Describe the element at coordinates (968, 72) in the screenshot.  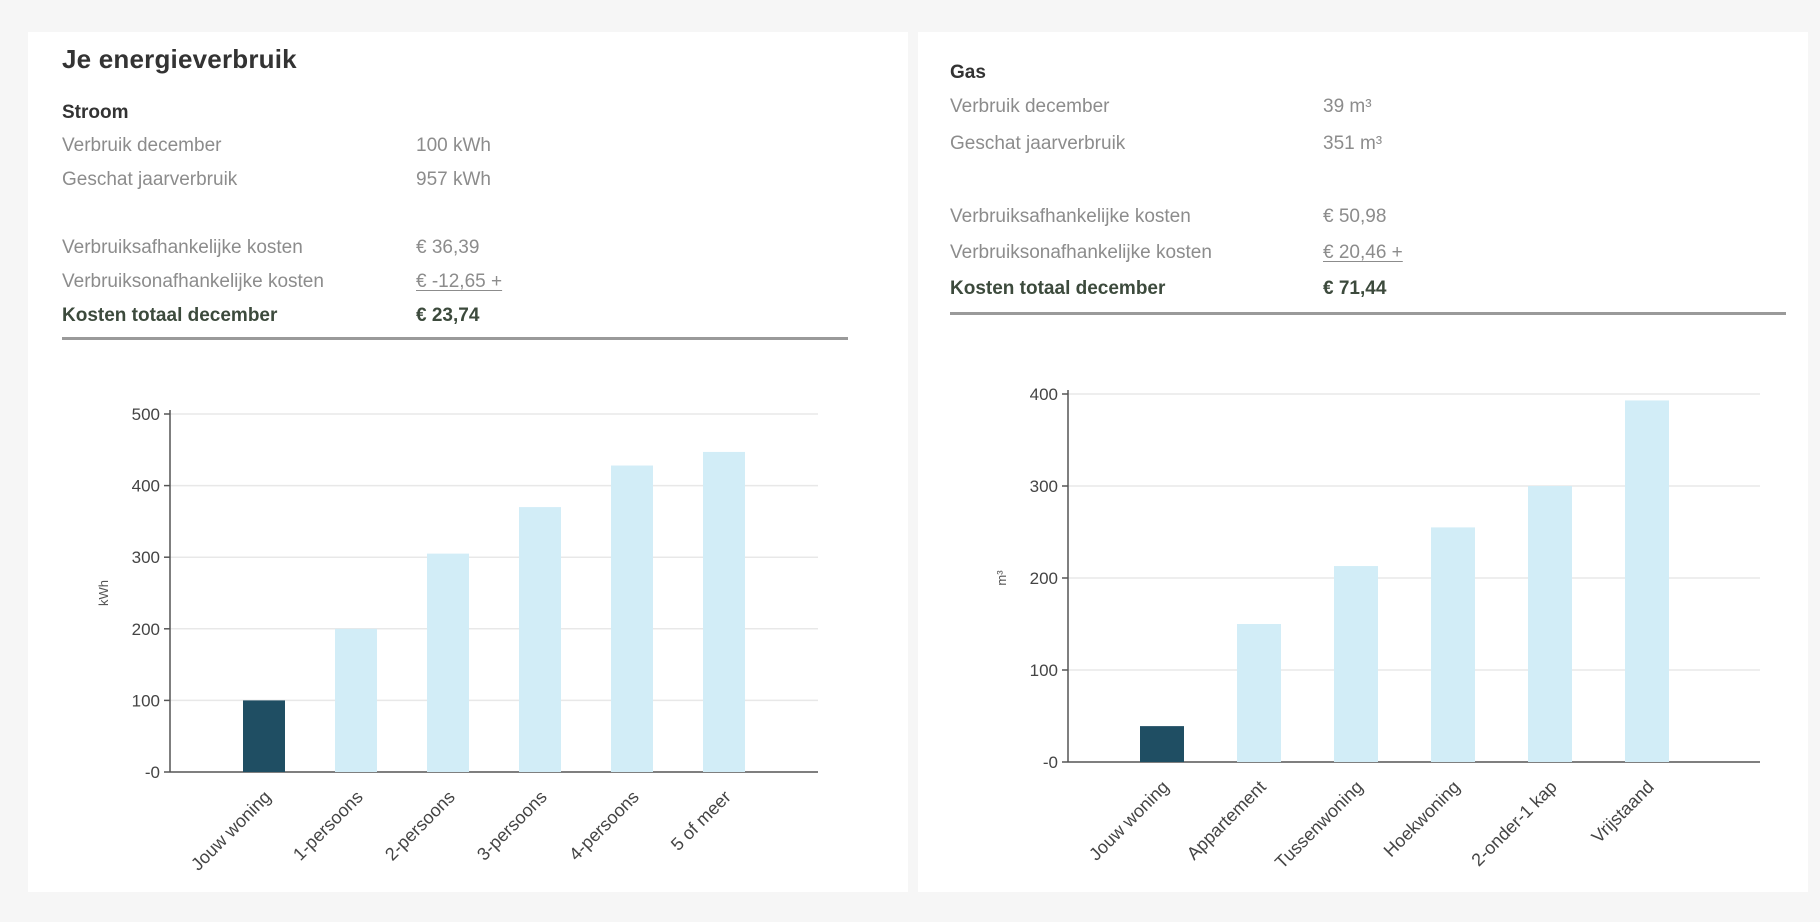
I see `gas-section-title: Gas` at that location.